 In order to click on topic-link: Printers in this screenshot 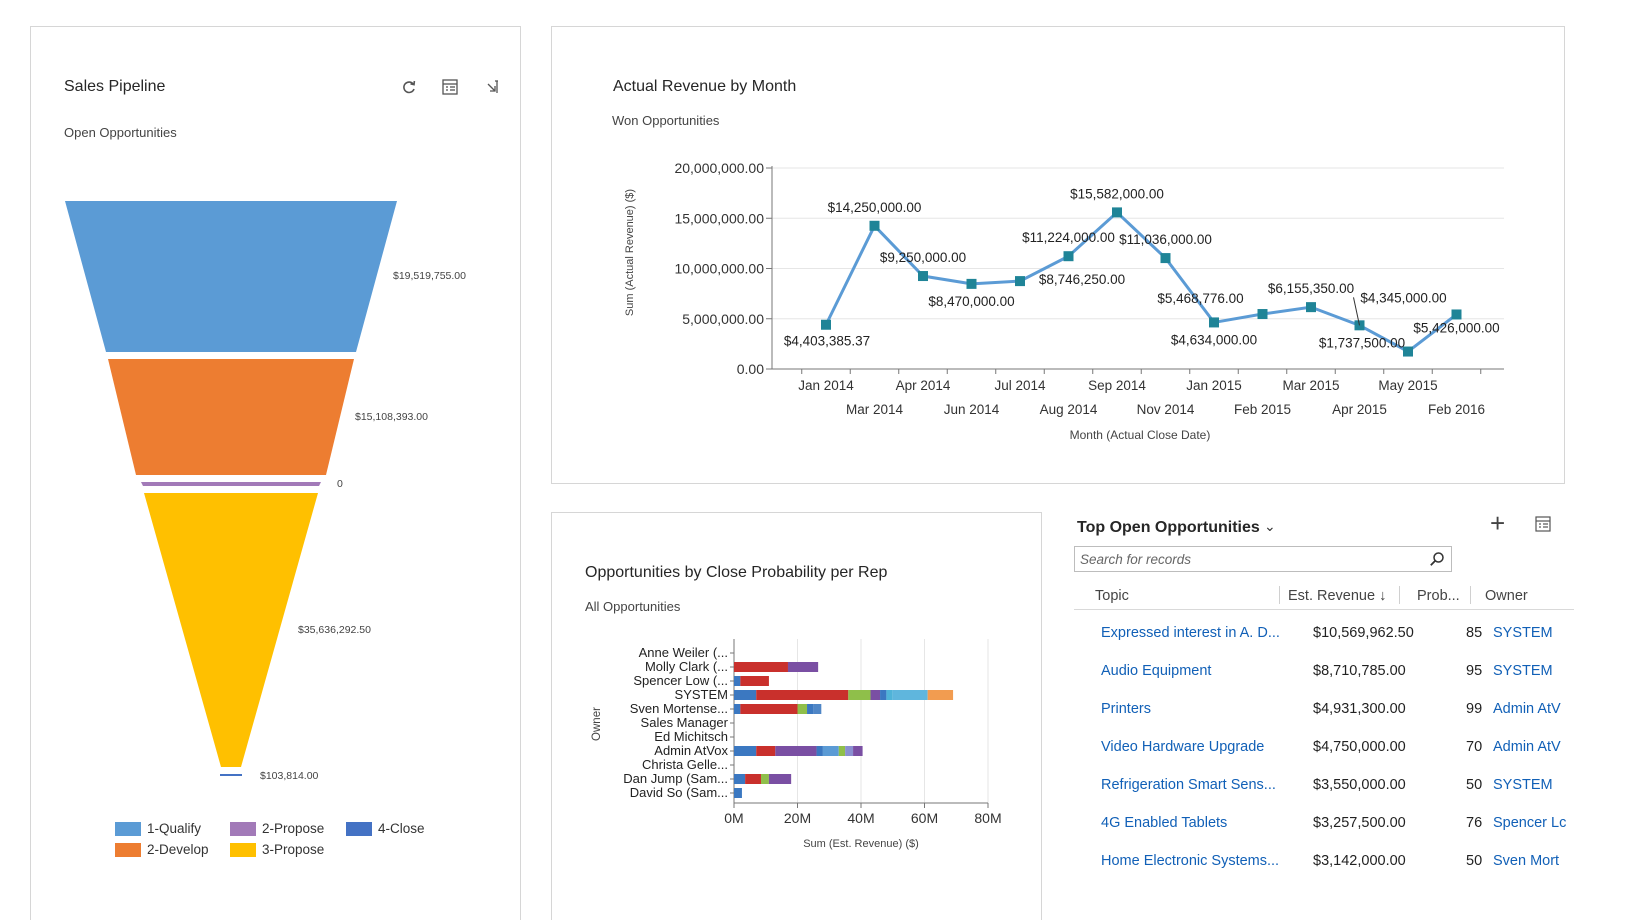, I will do `click(1126, 709)`.